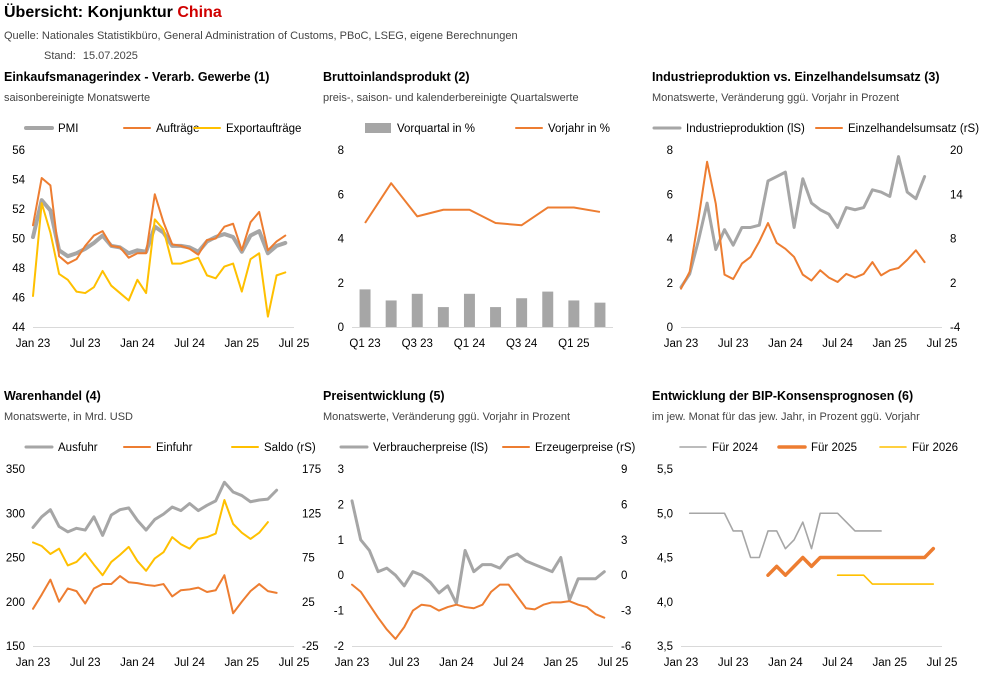  What do you see at coordinates (18, 299) in the screenshot?
I see `y-tick-label: 46` at bounding box center [18, 299].